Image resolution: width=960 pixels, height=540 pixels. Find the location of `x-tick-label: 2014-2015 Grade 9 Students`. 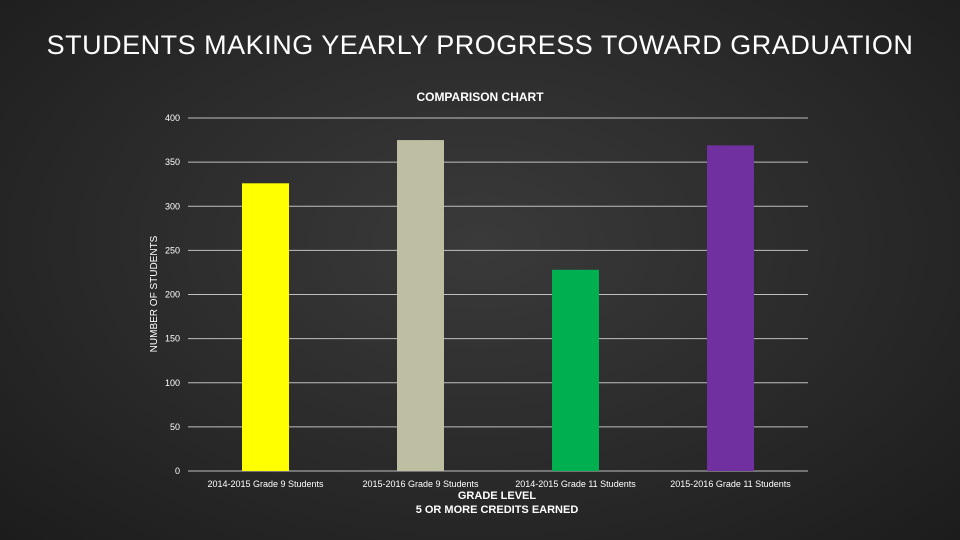

x-tick-label: 2014-2015 Grade 9 Students is located at coordinates (265, 484).